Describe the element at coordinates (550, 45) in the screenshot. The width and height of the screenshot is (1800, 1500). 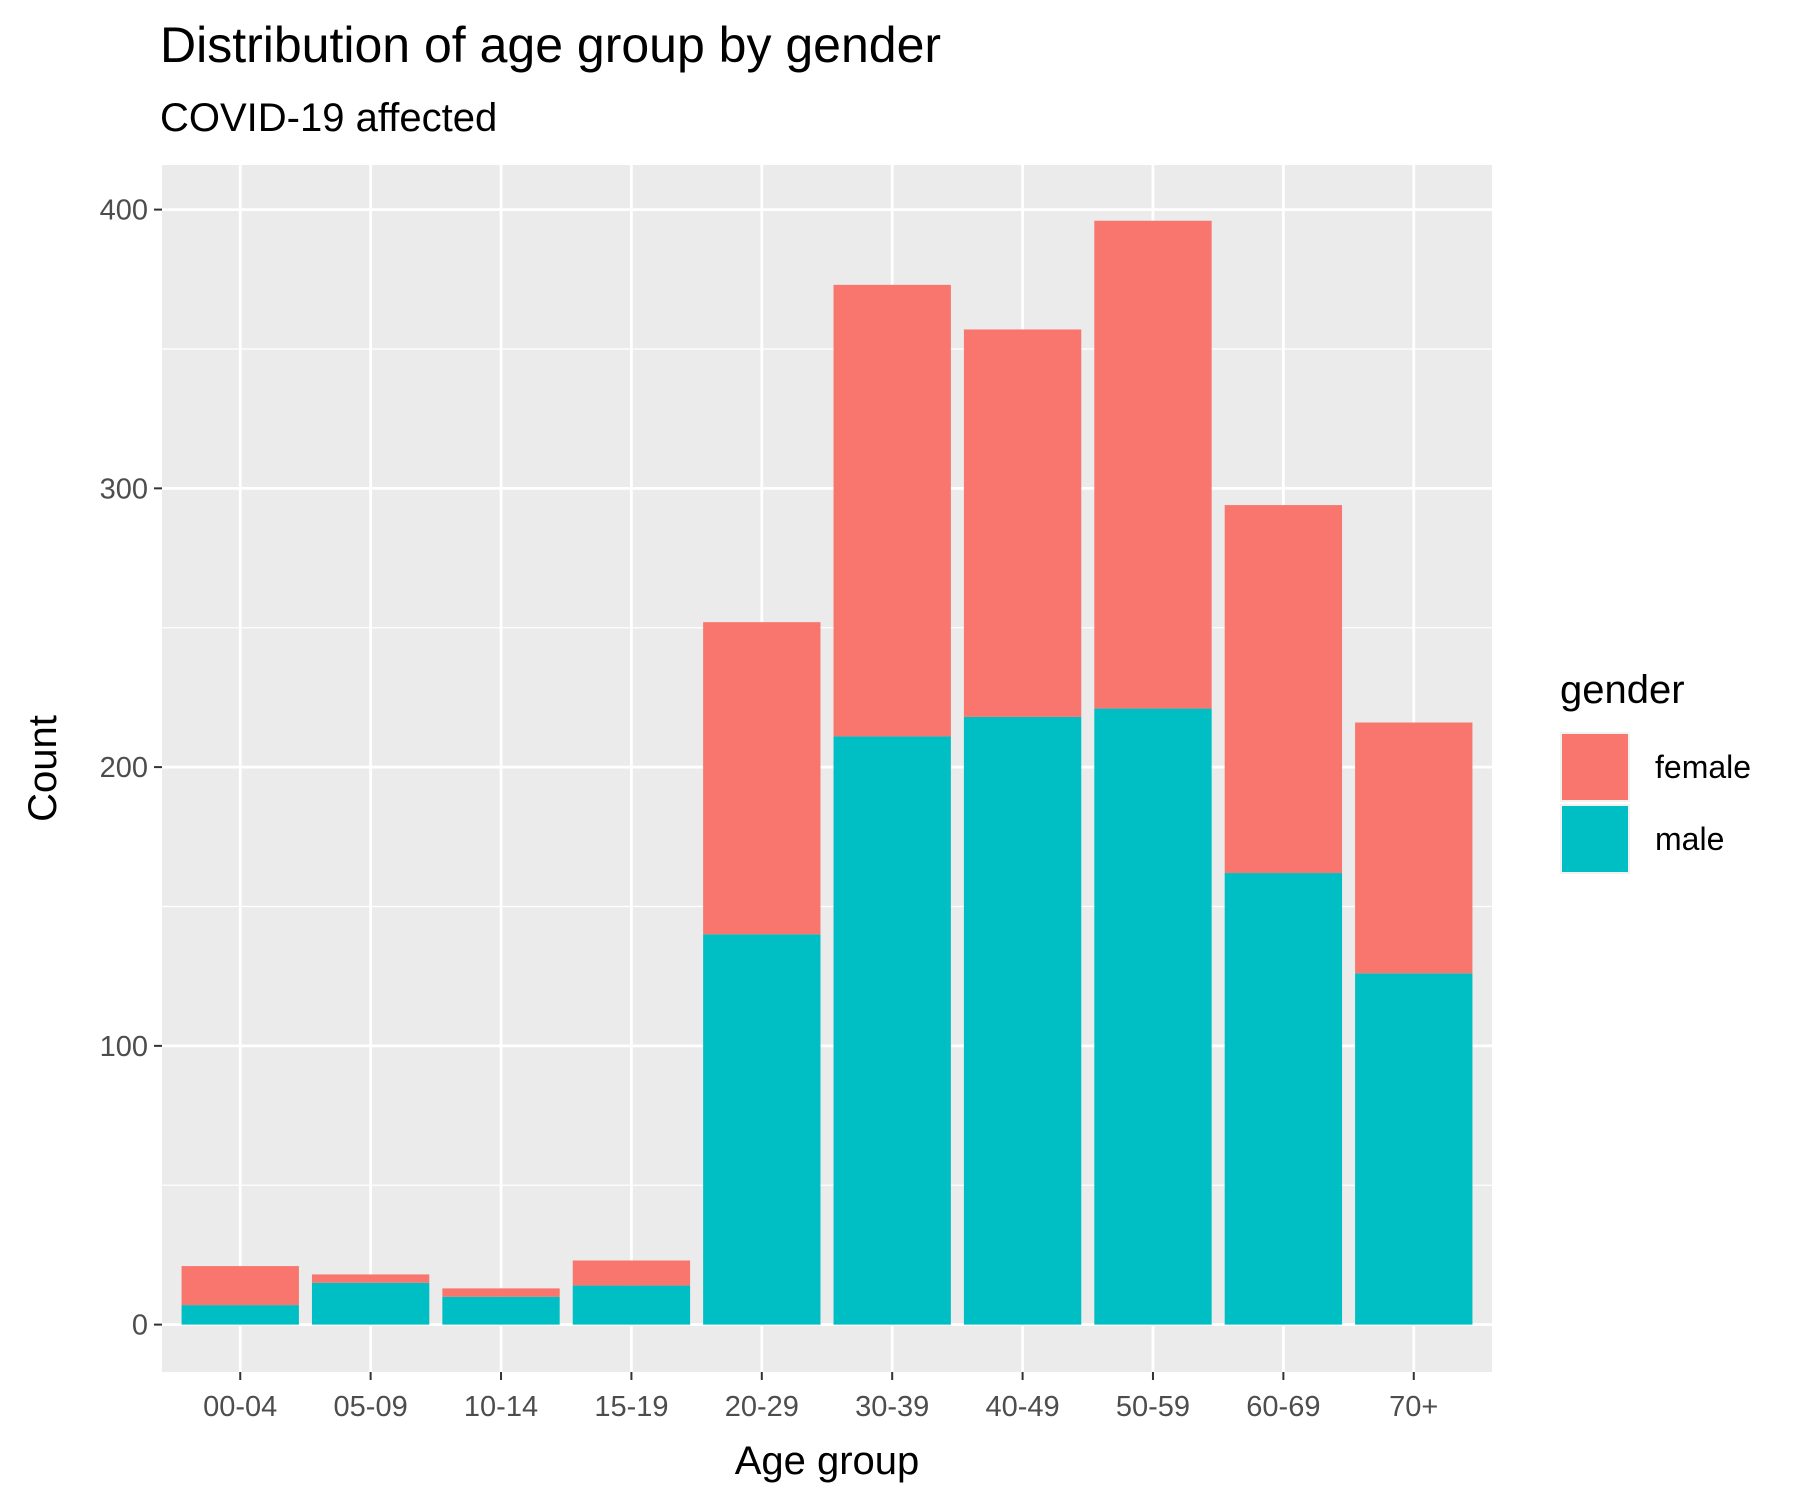
I see `chart-title: Distribution of age group by gender` at that location.